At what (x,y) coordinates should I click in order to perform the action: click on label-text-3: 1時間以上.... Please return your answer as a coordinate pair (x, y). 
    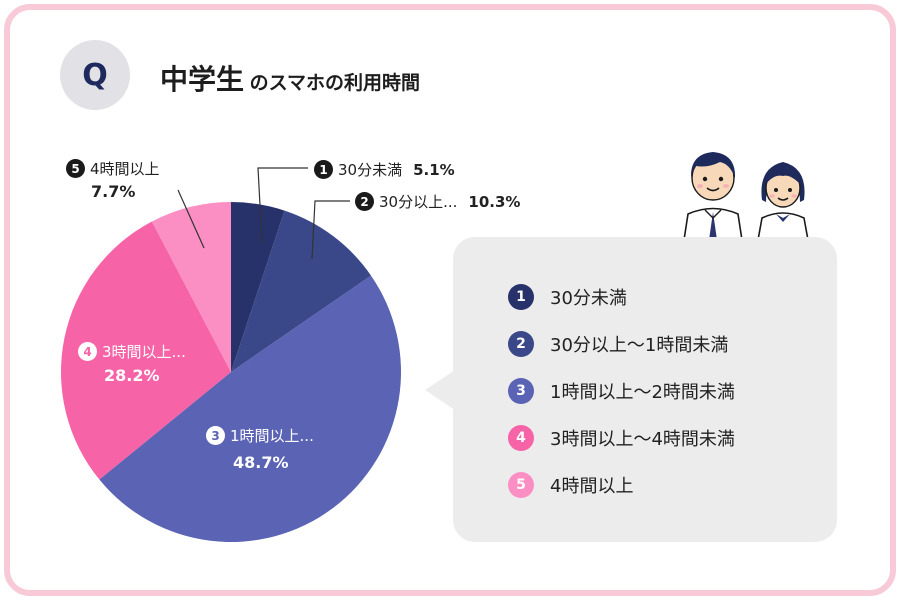
    Looking at the image, I should click on (272, 436).